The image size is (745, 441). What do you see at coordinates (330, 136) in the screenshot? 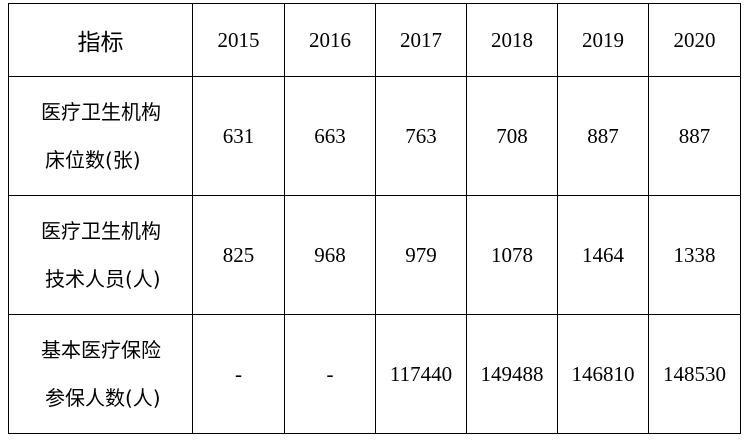
I see `cell: 663` at bounding box center [330, 136].